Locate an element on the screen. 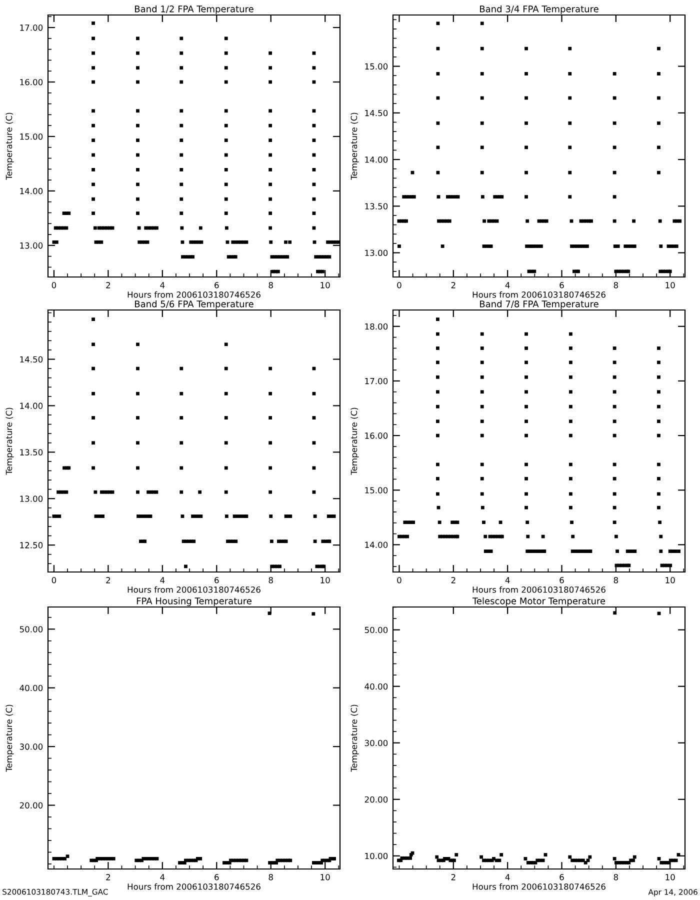 The height and width of the screenshot is (900, 700). y-tick-label: 14.50 is located at coordinates (376, 113).